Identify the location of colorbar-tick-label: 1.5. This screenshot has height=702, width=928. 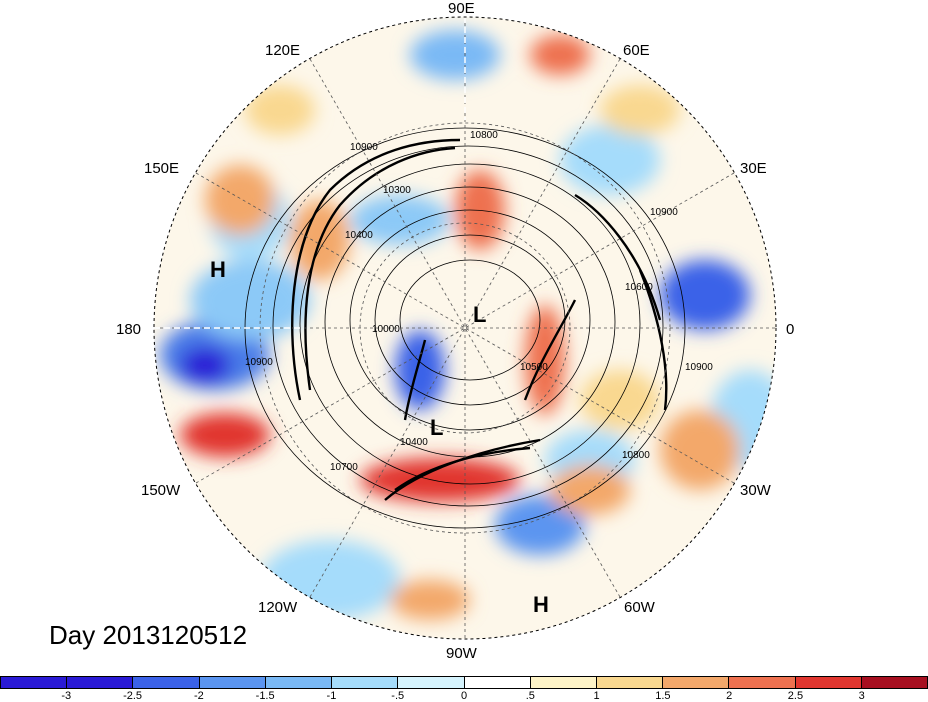
(663, 696).